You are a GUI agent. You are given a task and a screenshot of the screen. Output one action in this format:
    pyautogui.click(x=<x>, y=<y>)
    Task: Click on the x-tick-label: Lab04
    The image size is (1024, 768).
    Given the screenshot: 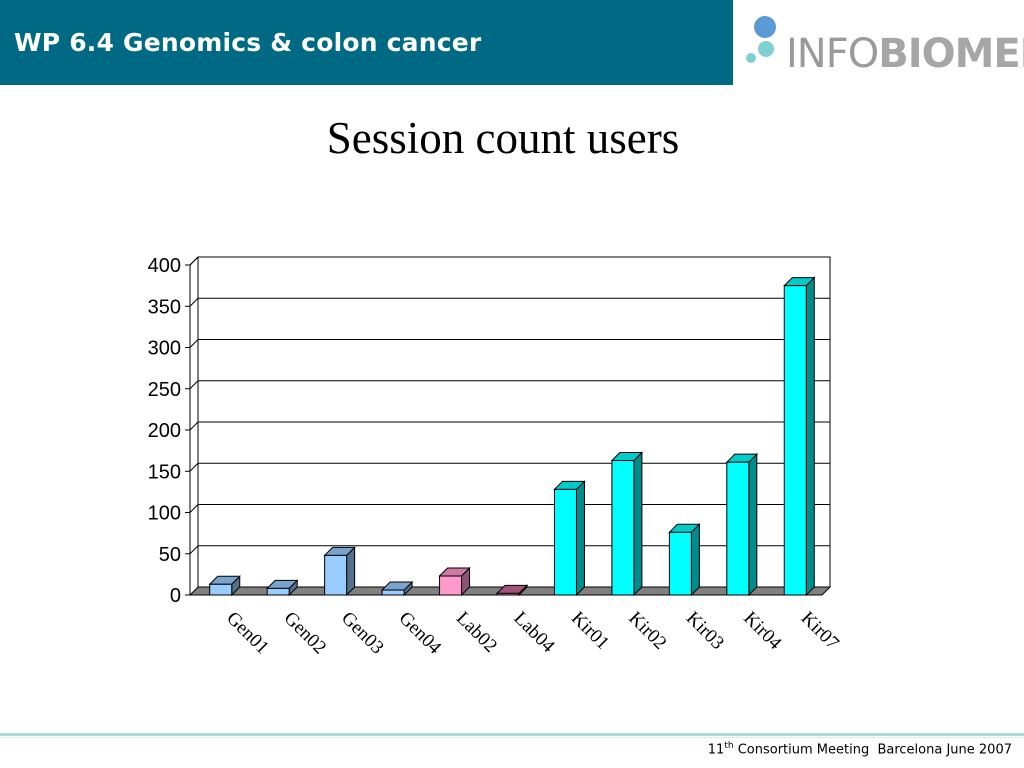 What is the action you would take?
    pyautogui.click(x=534, y=633)
    